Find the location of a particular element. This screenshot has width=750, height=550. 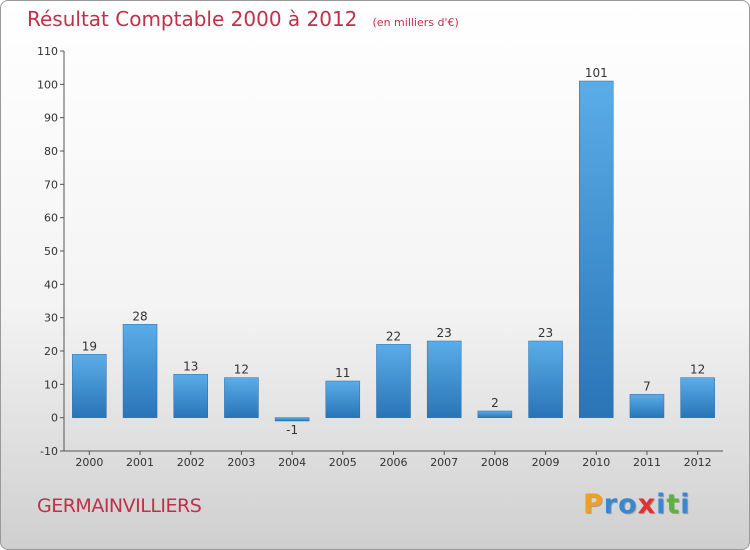

data-label: 7 is located at coordinates (647, 386).